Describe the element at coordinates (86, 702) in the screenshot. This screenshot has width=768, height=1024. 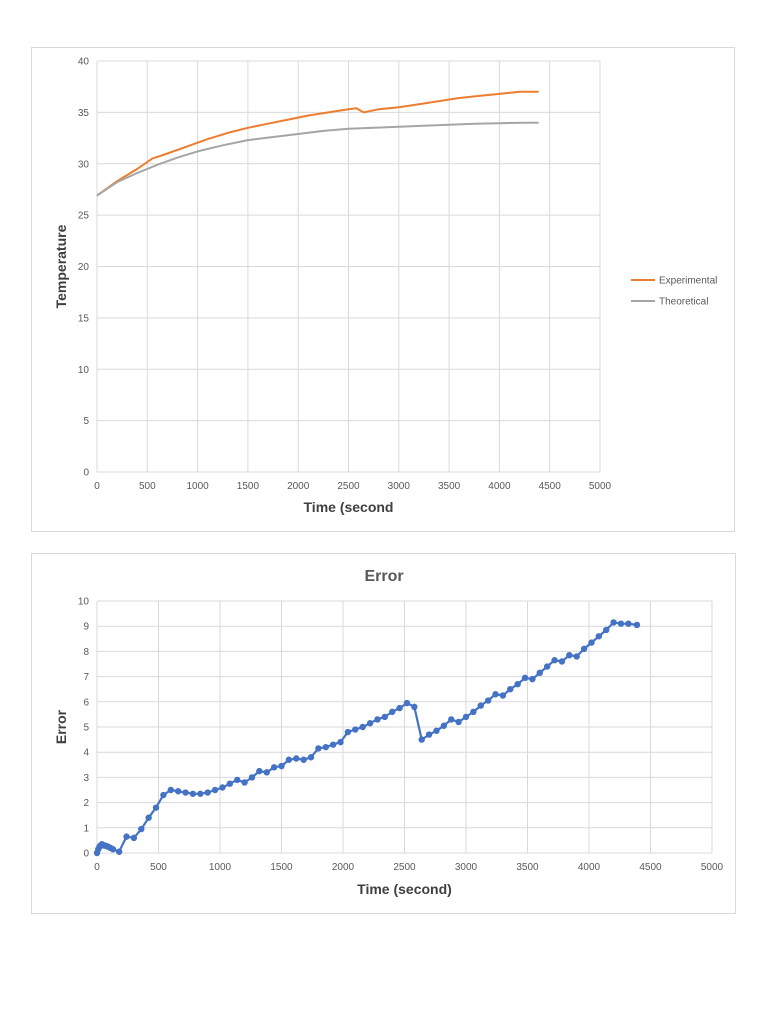
I see `y-tick-label: 6` at that location.